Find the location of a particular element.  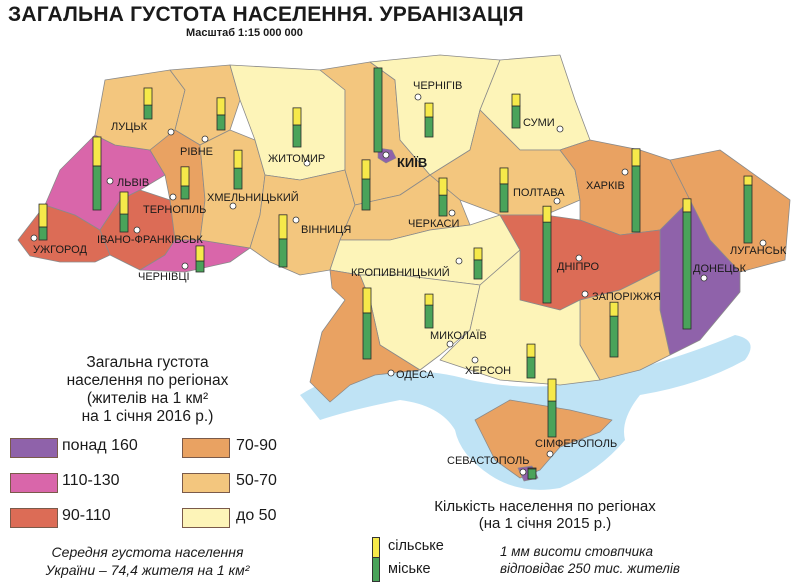

population-bar-volyn is located at coordinates (148, 103).